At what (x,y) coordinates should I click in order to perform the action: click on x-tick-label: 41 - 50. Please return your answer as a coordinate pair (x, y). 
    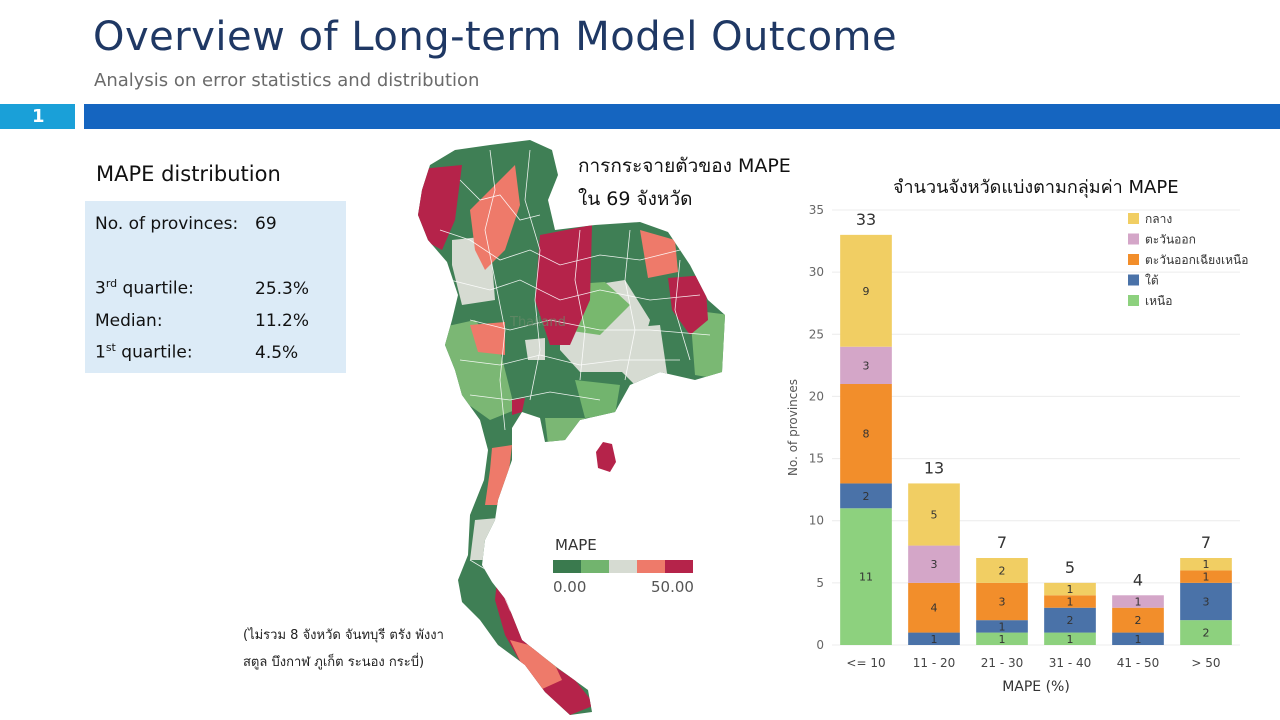
    Looking at the image, I should click on (1138, 663).